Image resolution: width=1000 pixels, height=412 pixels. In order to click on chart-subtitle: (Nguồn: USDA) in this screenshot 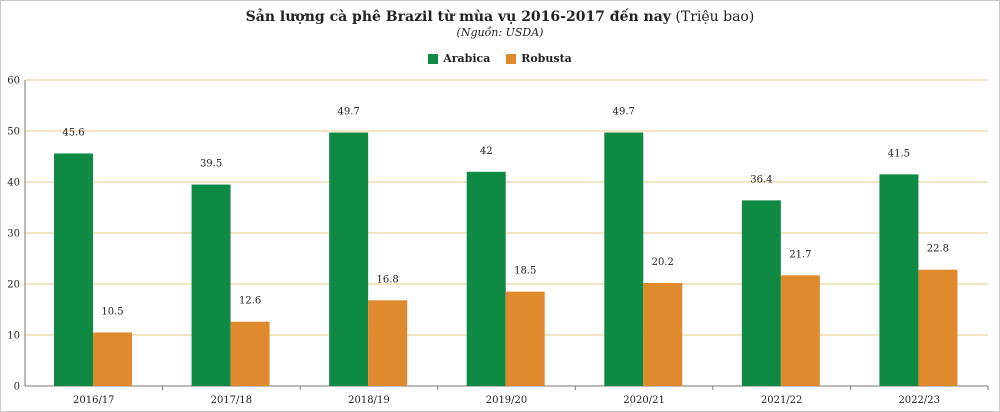, I will do `click(500, 32)`.